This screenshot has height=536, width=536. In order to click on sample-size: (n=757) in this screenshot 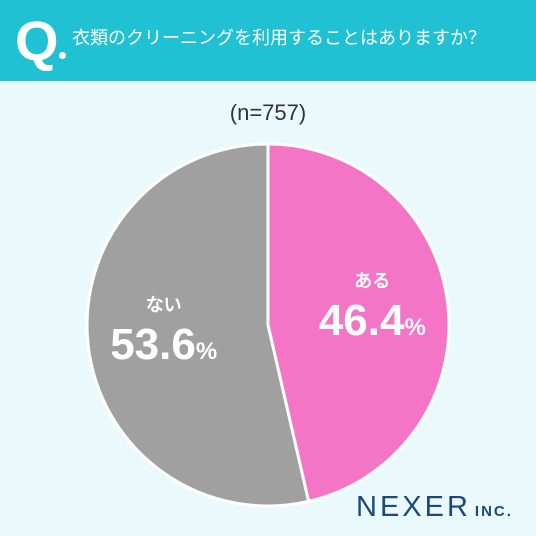, I will do `click(268, 112)`.